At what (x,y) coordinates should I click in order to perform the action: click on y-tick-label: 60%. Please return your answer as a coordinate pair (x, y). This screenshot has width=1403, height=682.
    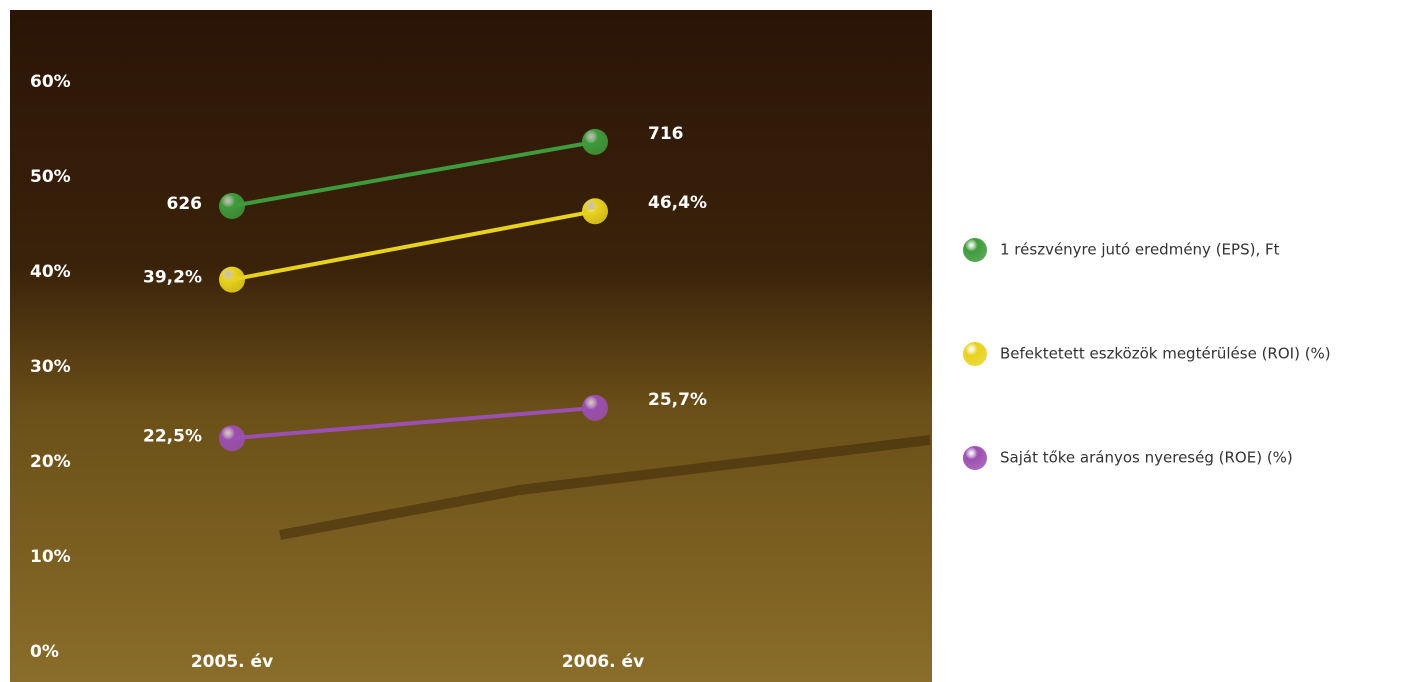
    Looking at the image, I should click on (50, 82).